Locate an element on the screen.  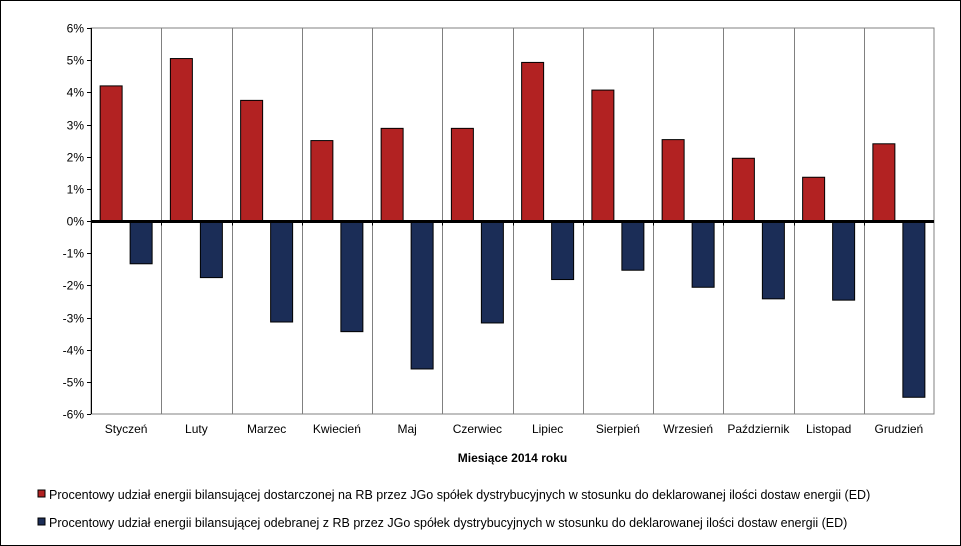
y-tick-label: 4% is located at coordinates (76, 93).